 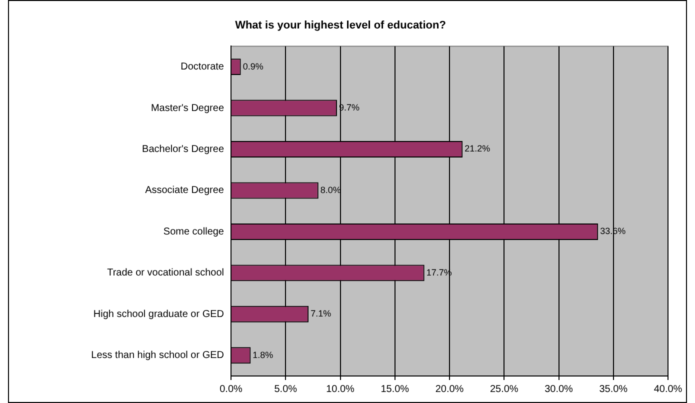 I want to click on y-tick-label: Doctorate, so click(x=202, y=67).